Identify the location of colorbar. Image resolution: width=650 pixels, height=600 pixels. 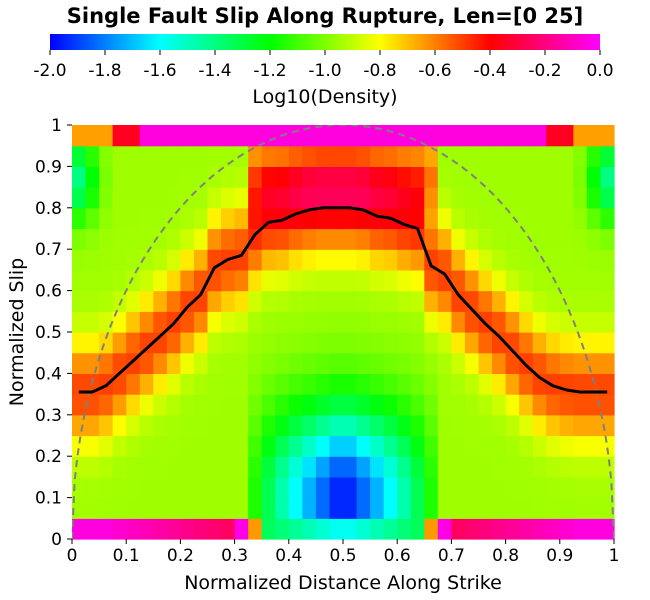
(325, 42).